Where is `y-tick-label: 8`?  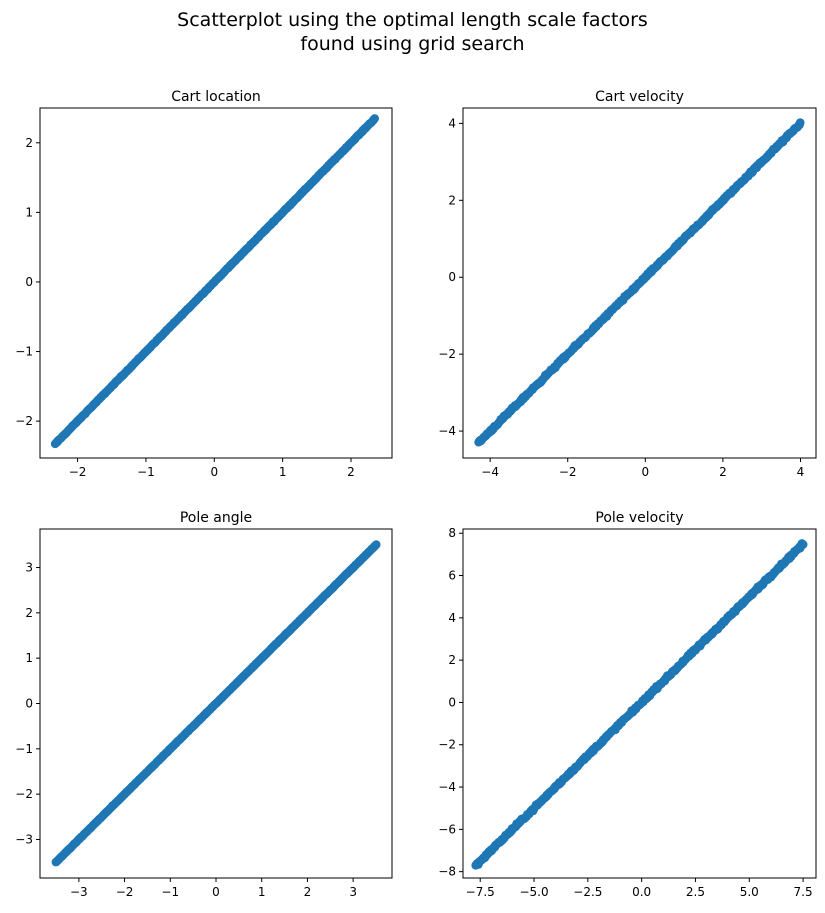 y-tick-label: 8 is located at coordinates (452, 533).